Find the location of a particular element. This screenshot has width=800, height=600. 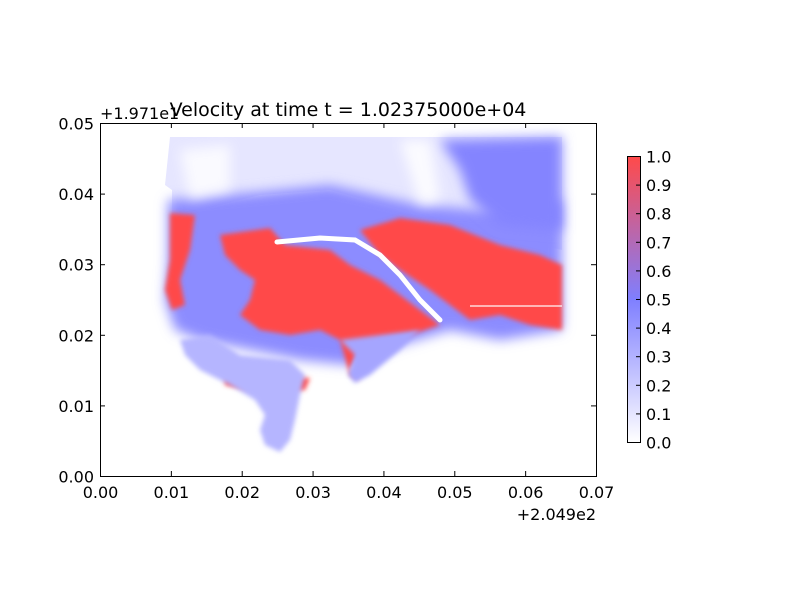

y-tick-label: 0.04 is located at coordinates (76, 194).